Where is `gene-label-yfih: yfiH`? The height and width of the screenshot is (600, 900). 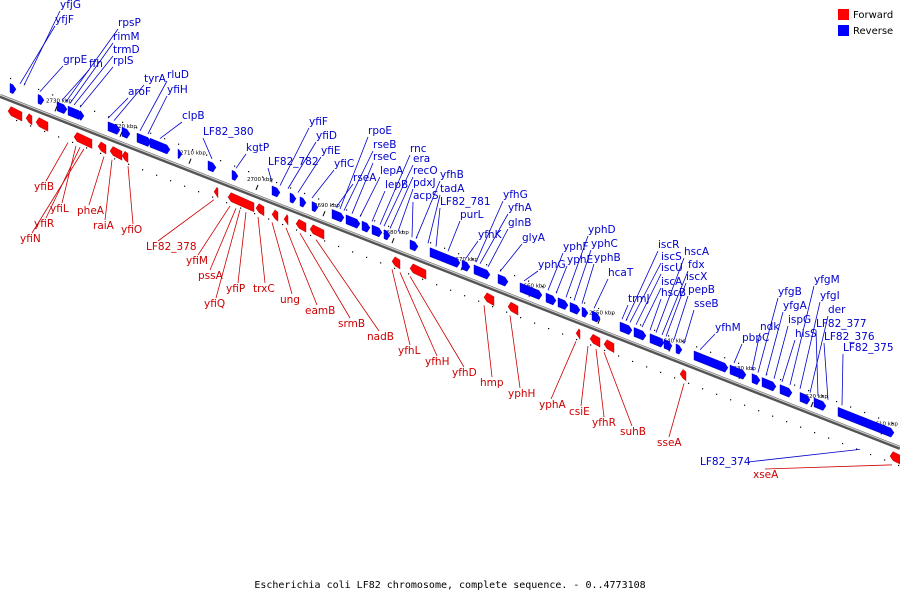
gene-label-yfih: yfiH is located at coordinates (177, 90).